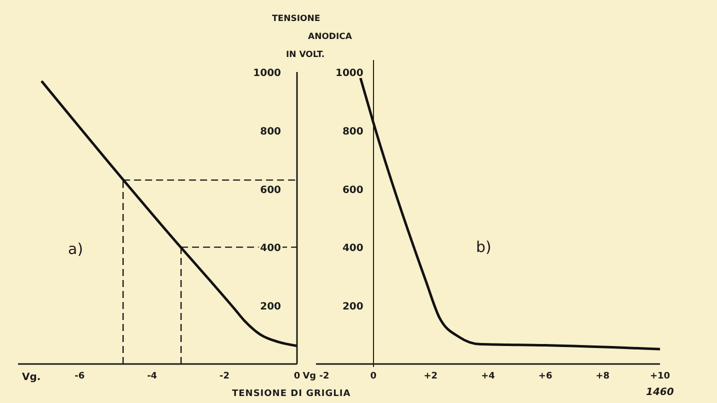  What do you see at coordinates (431, 376) in the screenshot?
I see `x-tick-label: +2` at bounding box center [431, 376].